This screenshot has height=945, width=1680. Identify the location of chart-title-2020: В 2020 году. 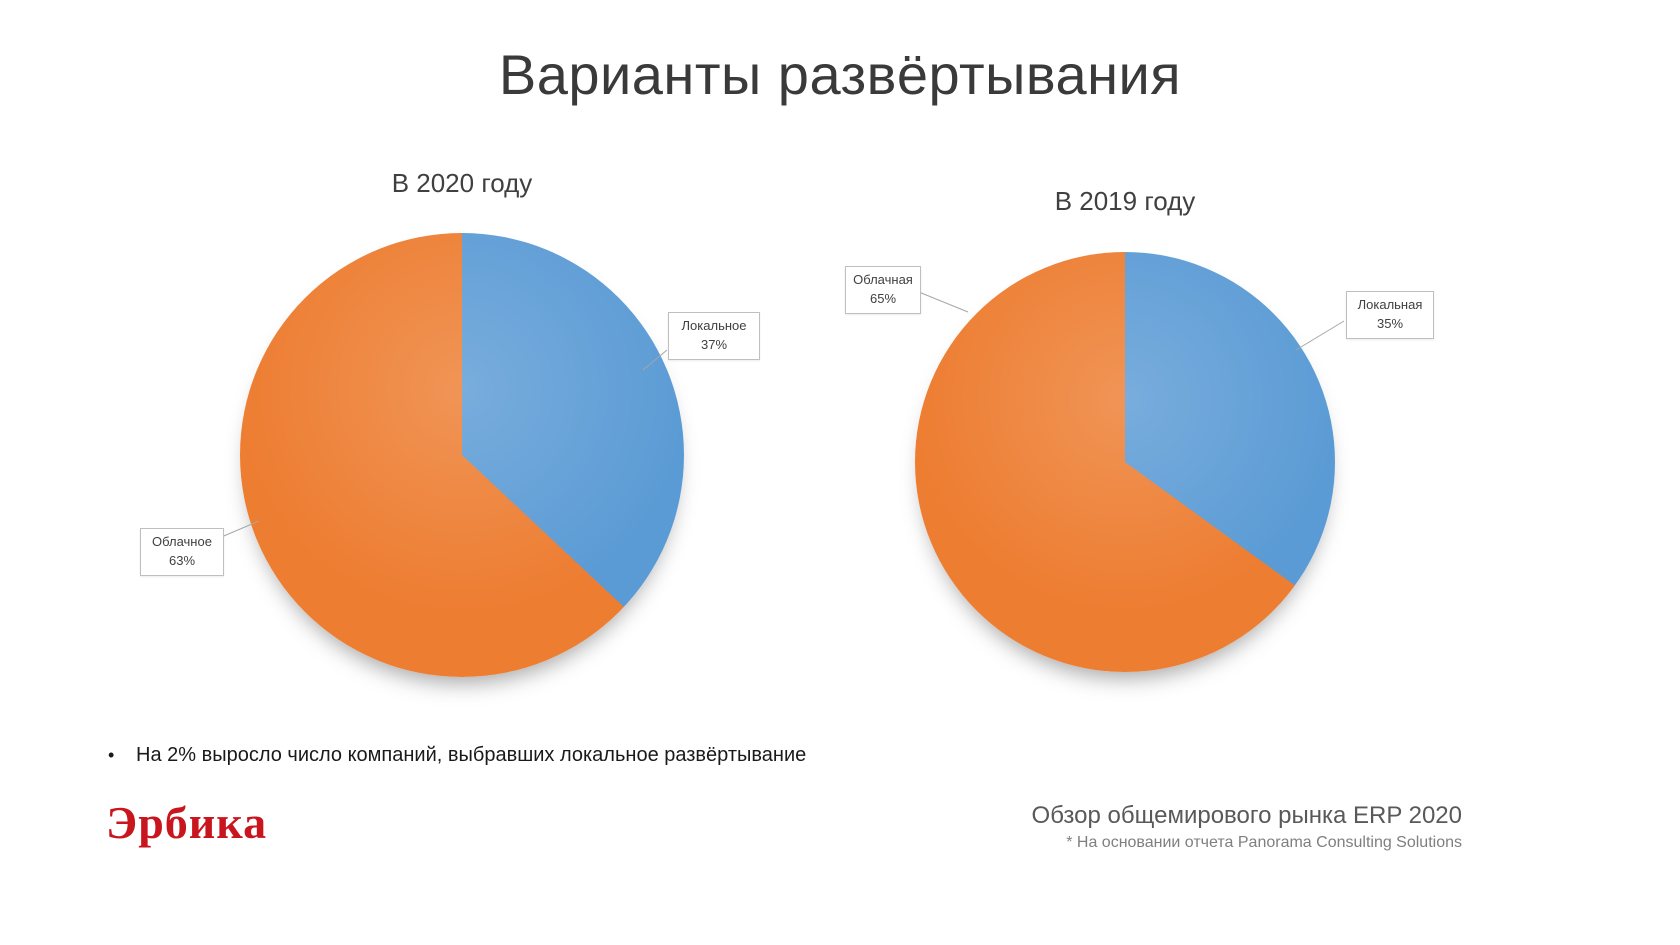
(462, 183).